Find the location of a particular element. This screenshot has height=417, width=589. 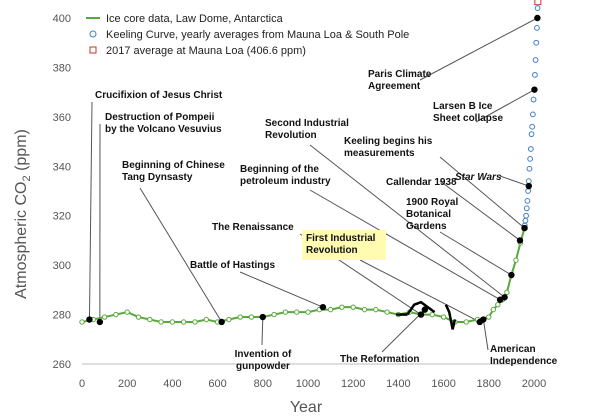

event-label: Invention of is located at coordinates (263, 354).